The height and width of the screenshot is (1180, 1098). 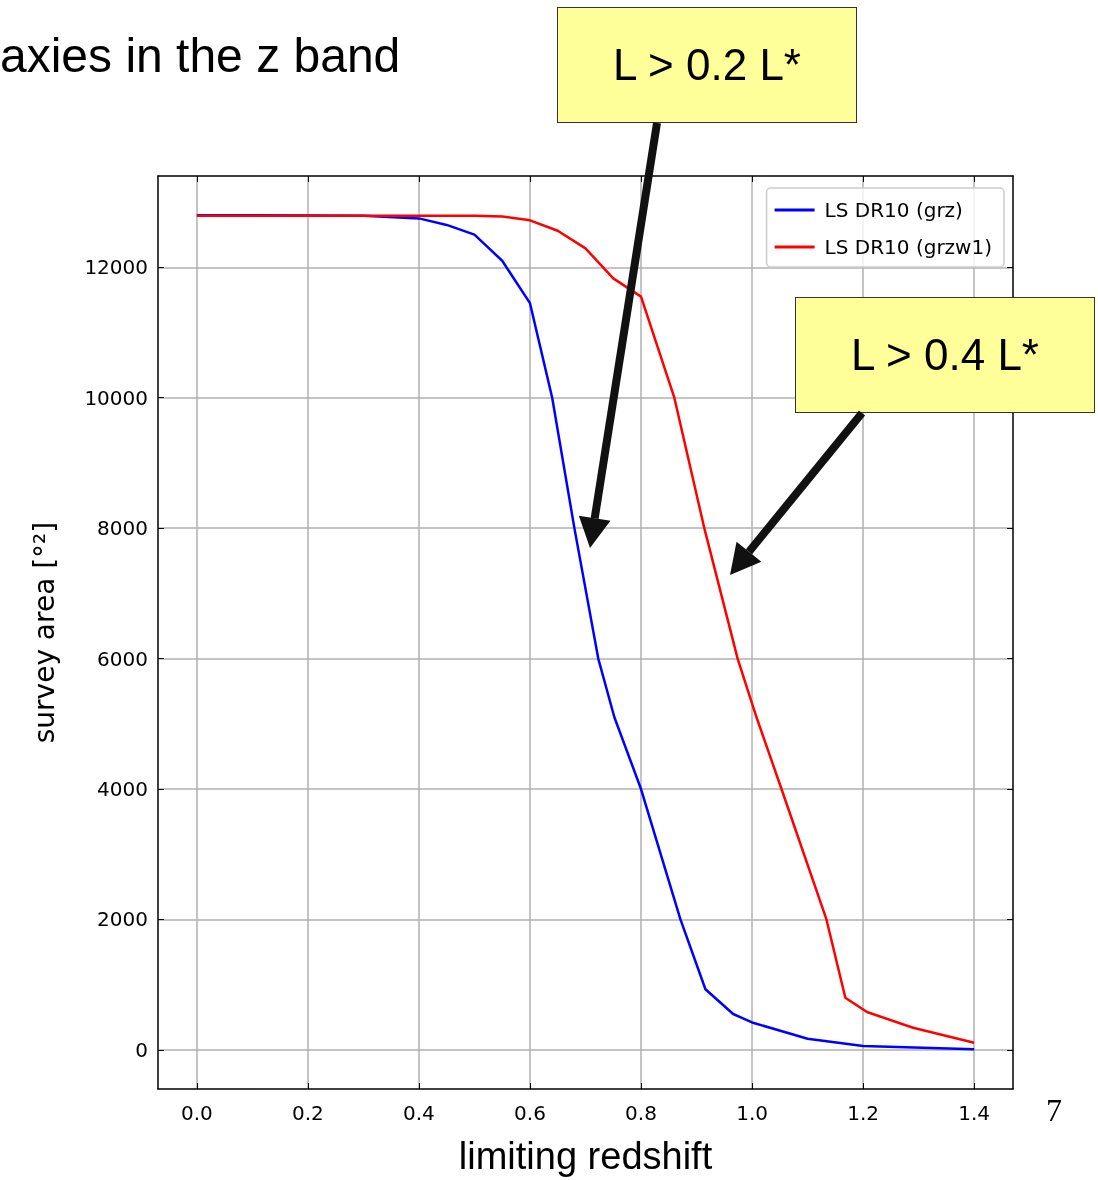 What do you see at coordinates (419, 1113) in the screenshot?
I see `x-tick-label: 0.4` at bounding box center [419, 1113].